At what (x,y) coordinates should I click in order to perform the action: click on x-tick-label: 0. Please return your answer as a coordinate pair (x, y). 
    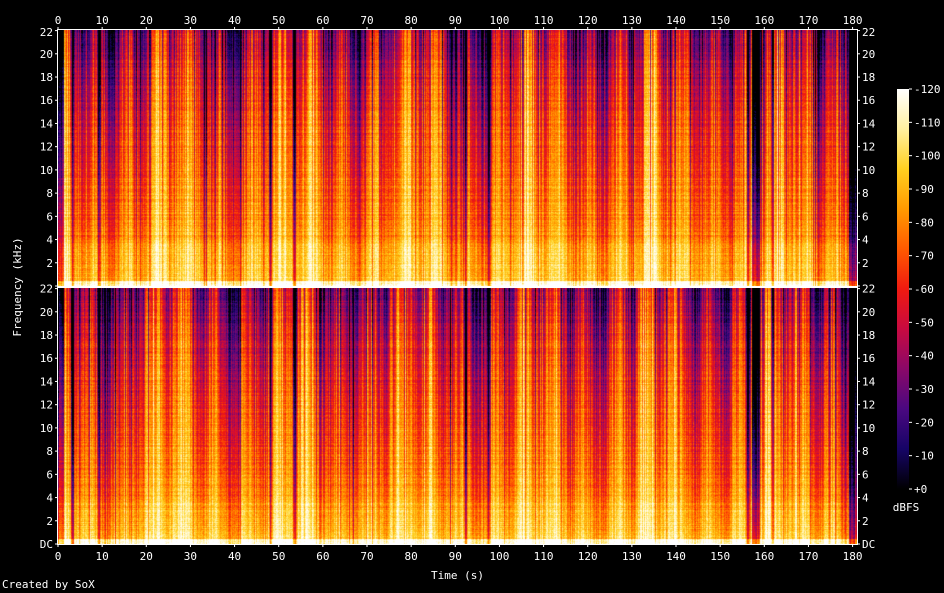
    Looking at the image, I should click on (58, 556).